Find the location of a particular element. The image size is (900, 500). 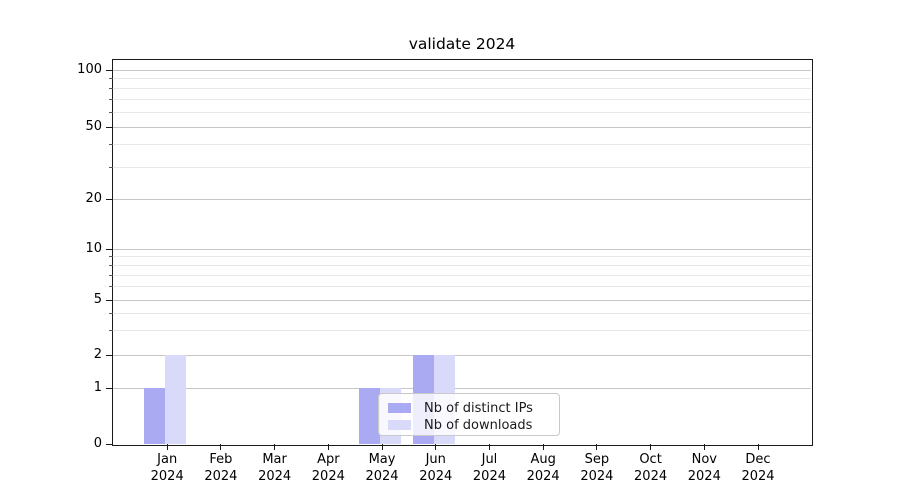

legend: Nb of distinct IPs Nb of downloads is located at coordinates (469, 414).